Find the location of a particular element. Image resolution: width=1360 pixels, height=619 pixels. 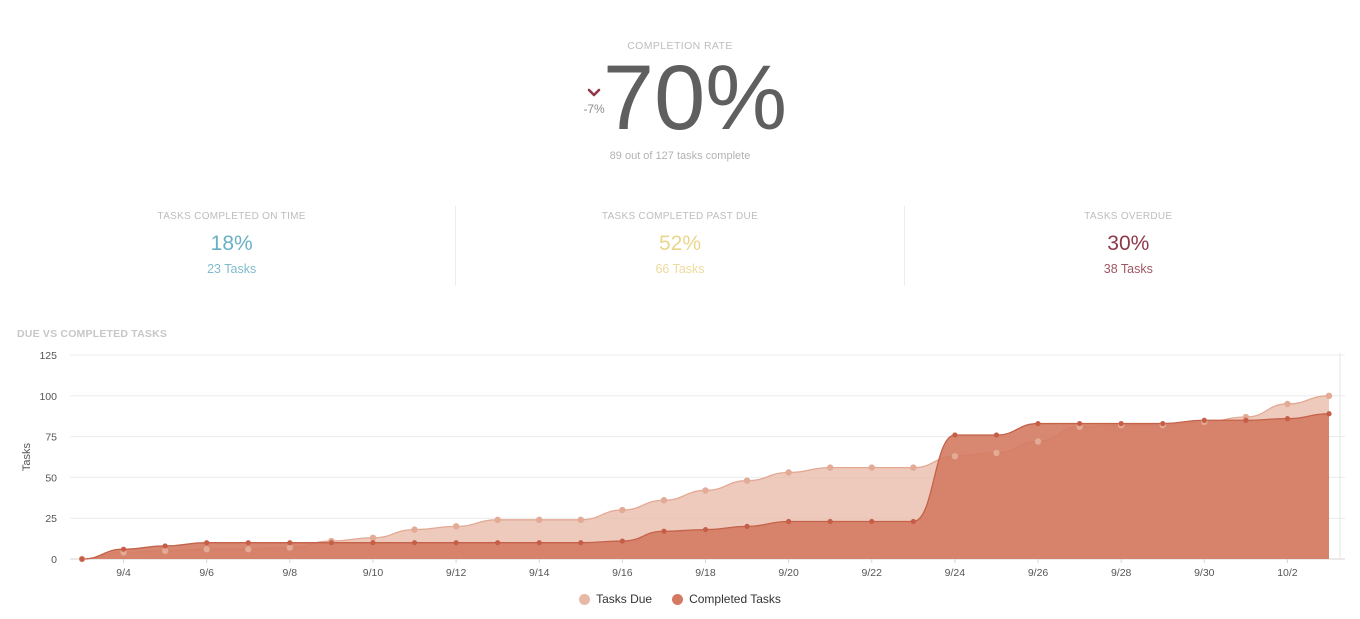

stat-count: 38 Tasks is located at coordinates (1128, 269).